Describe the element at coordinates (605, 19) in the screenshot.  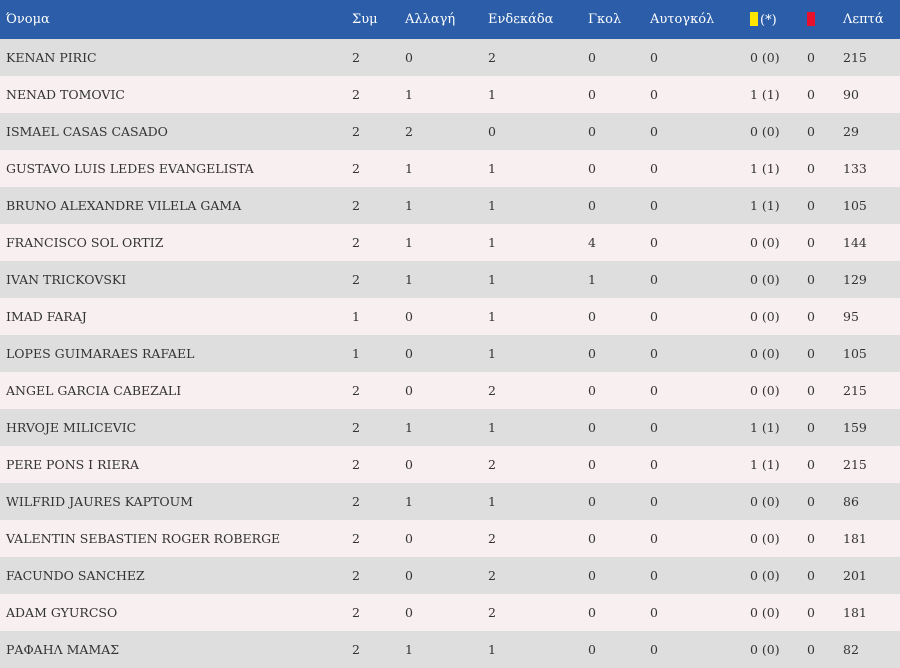
I see `column-header-goals: Γκολ` at that location.